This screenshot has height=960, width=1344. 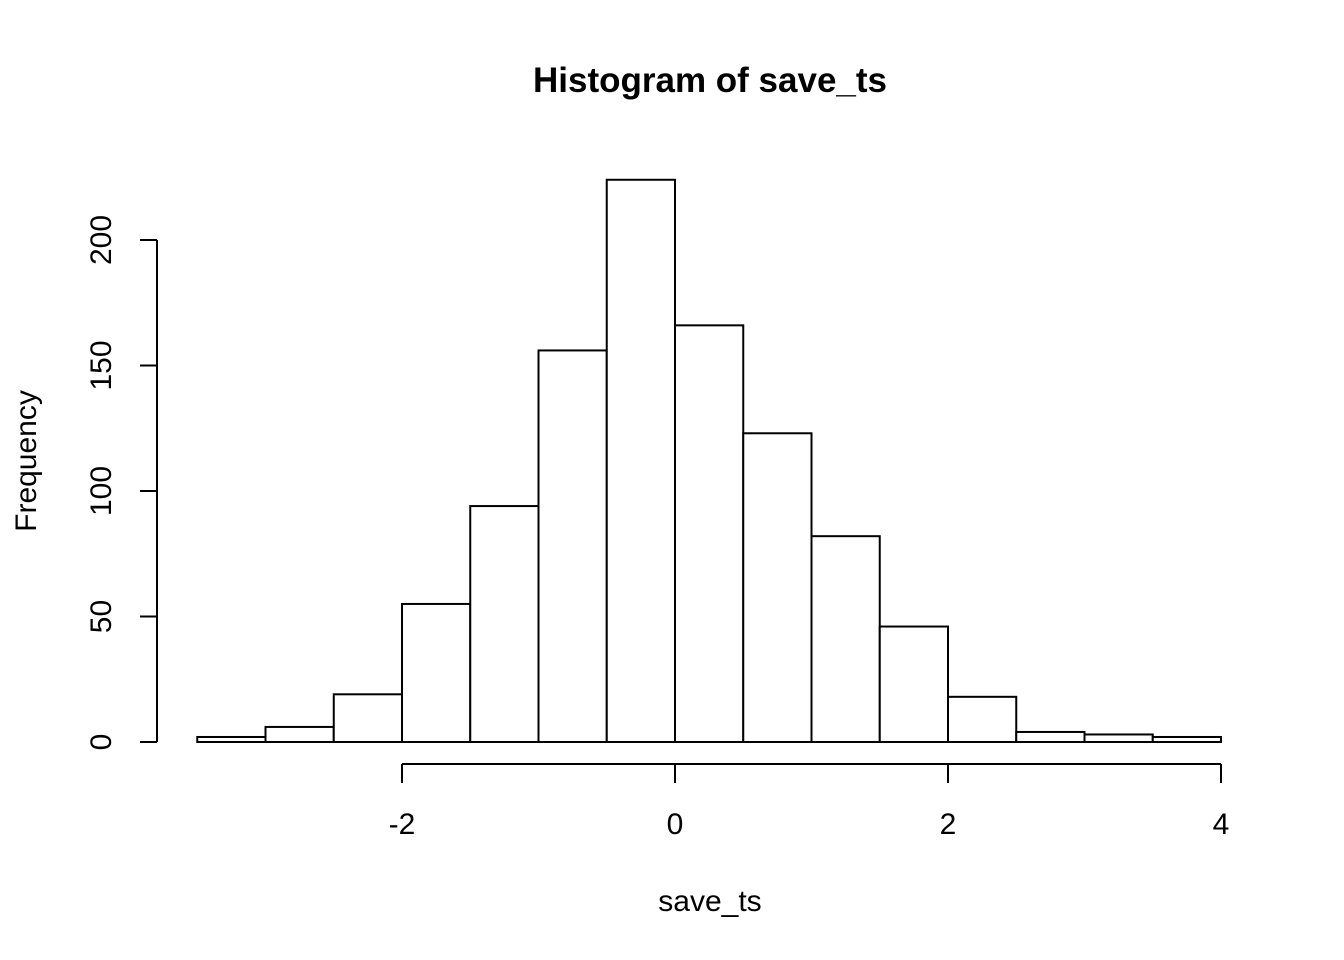 I want to click on x-tick-label: -2, so click(x=402, y=824).